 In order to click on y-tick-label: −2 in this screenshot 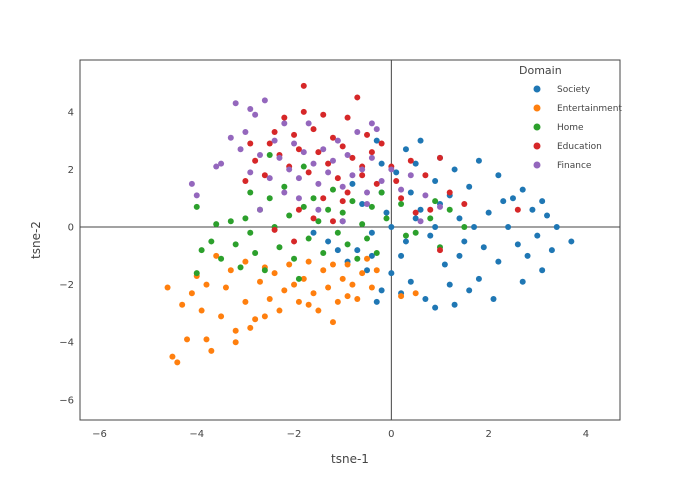, I will do `click(66, 285)`.